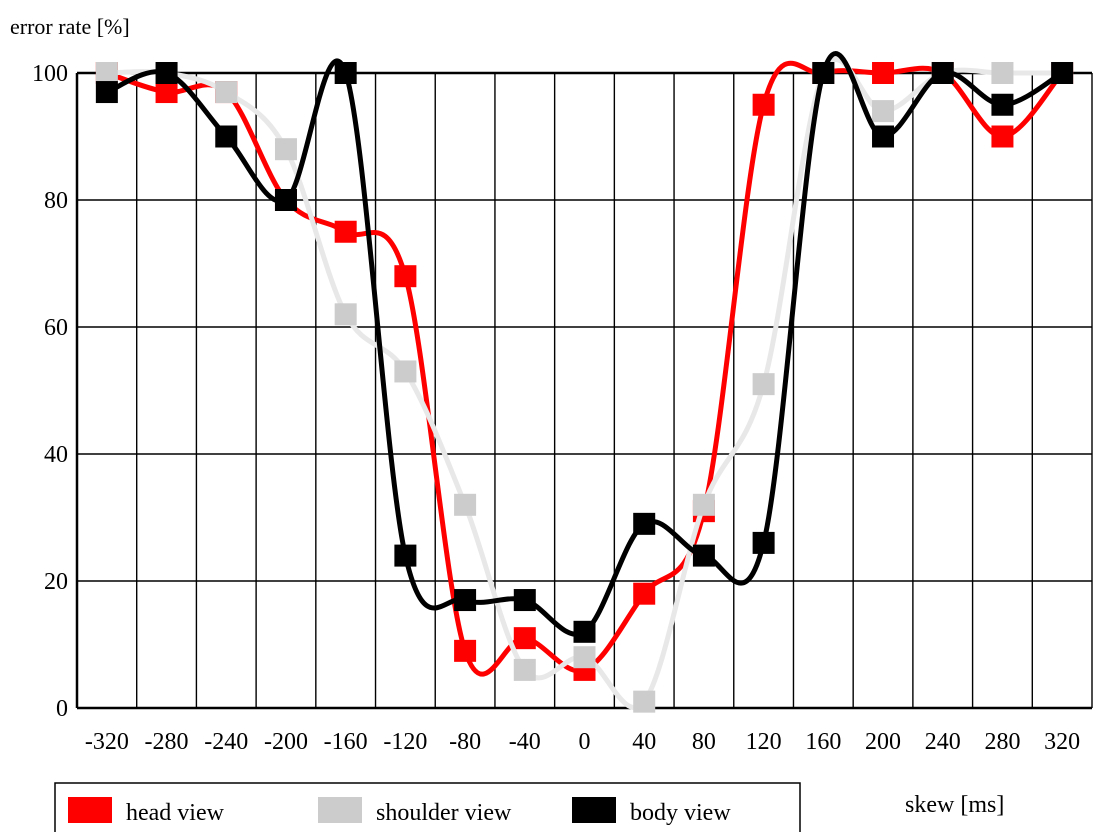 The image size is (1105, 832). What do you see at coordinates (943, 742) in the screenshot?
I see `x-tick-label: 240` at bounding box center [943, 742].